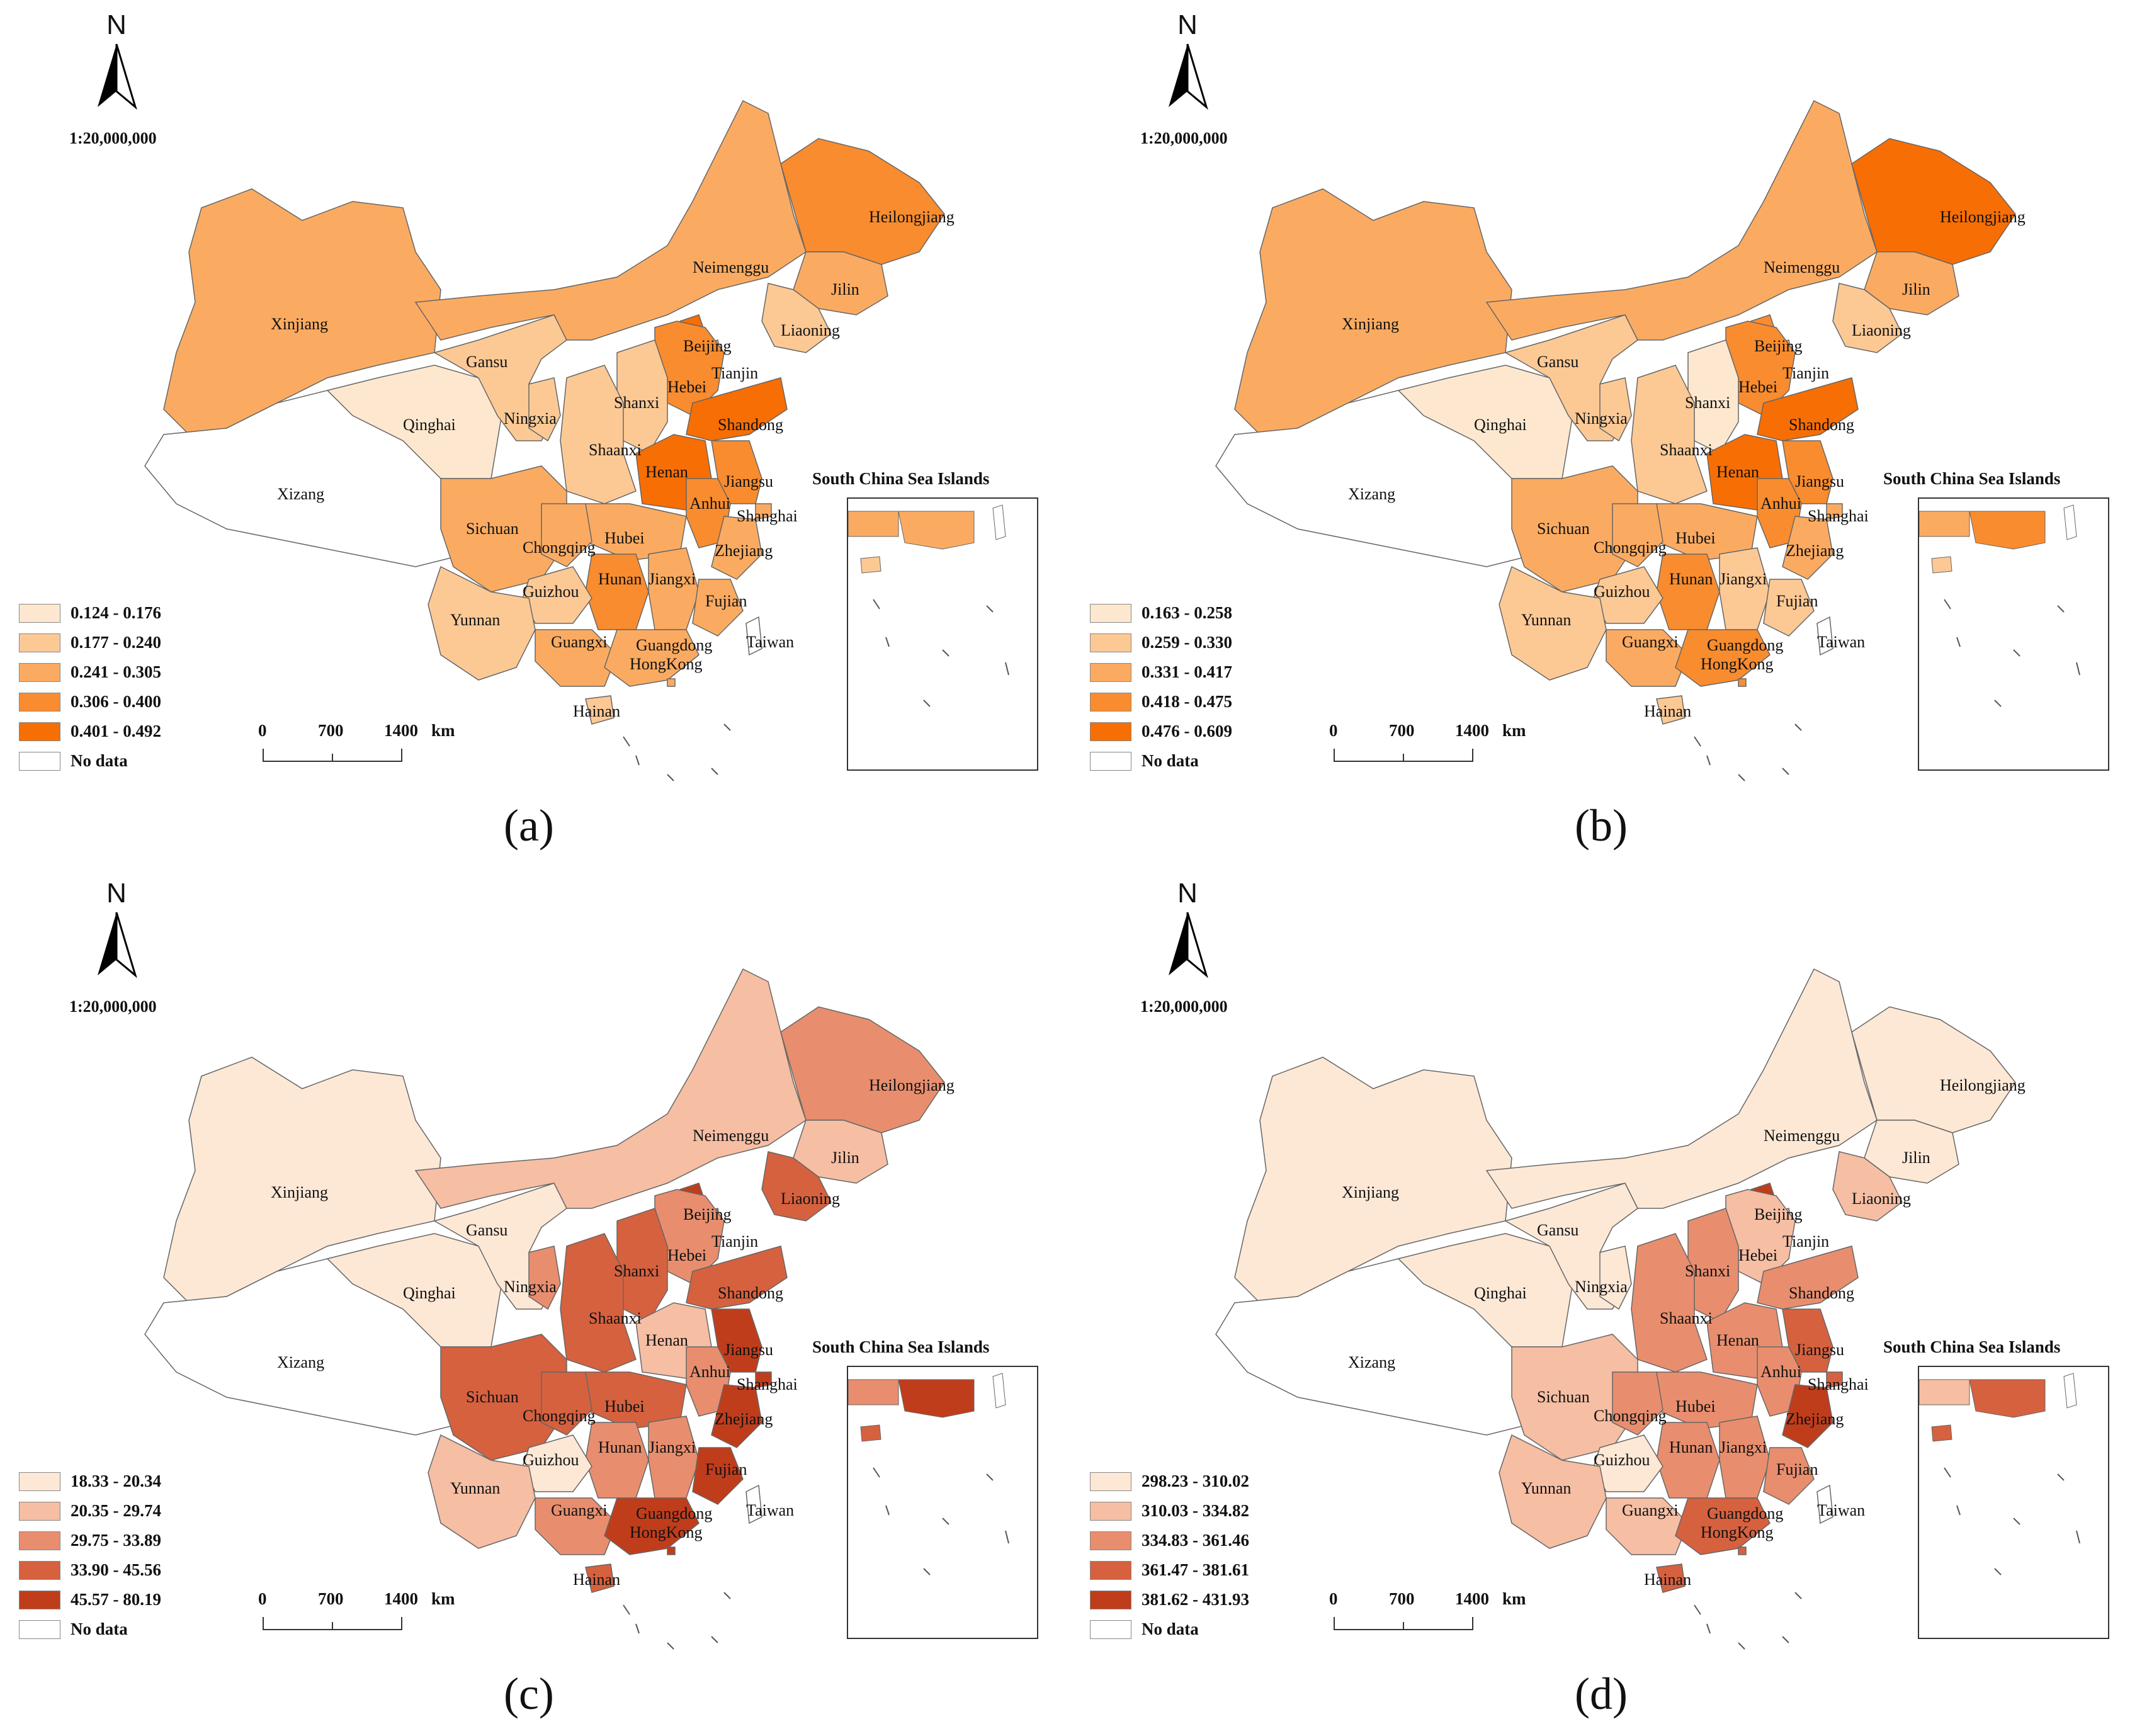  Describe the element at coordinates (1615, 1309) in the screenshot. I see `china-province-map` at that location.